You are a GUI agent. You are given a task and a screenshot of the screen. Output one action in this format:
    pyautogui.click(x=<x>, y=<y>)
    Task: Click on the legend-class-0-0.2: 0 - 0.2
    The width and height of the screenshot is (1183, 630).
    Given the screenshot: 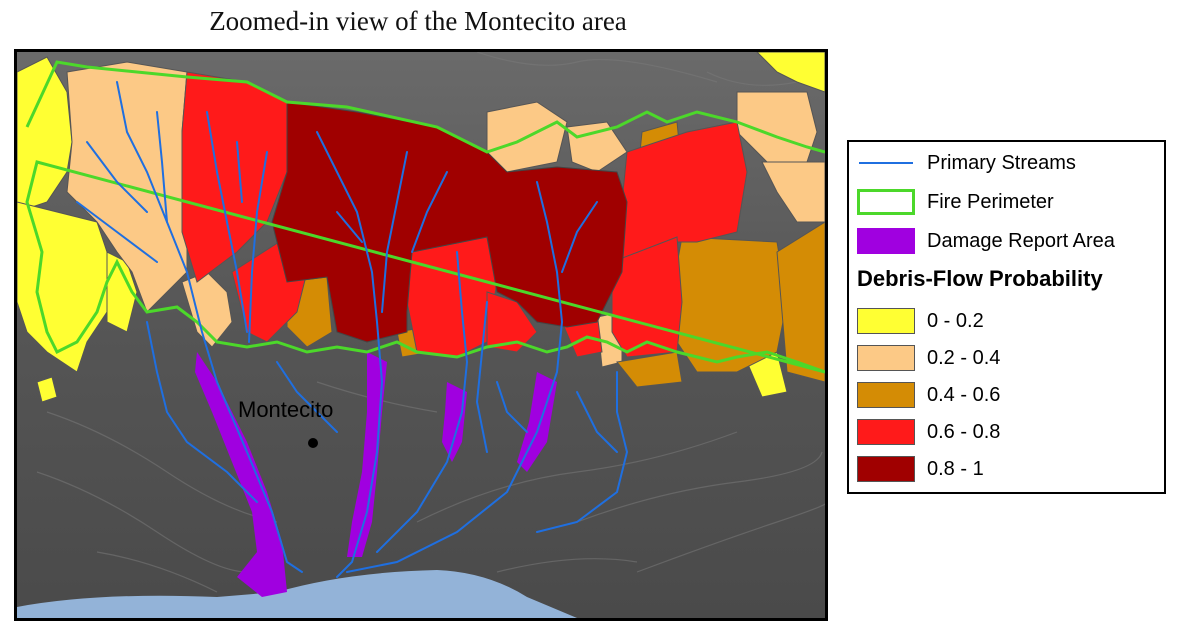 What is the action you would take?
    pyautogui.click(x=920, y=321)
    